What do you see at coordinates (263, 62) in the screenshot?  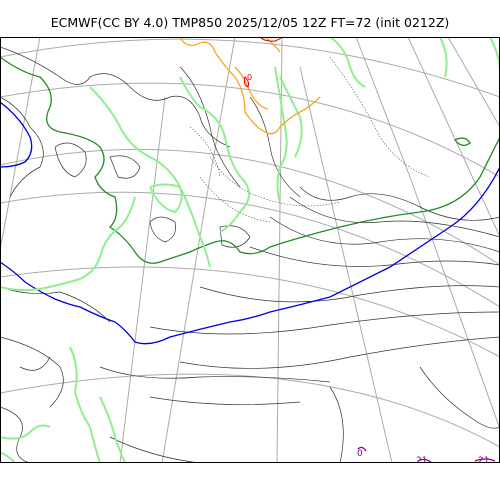 I see `isotherm-red` at bounding box center [263, 62].